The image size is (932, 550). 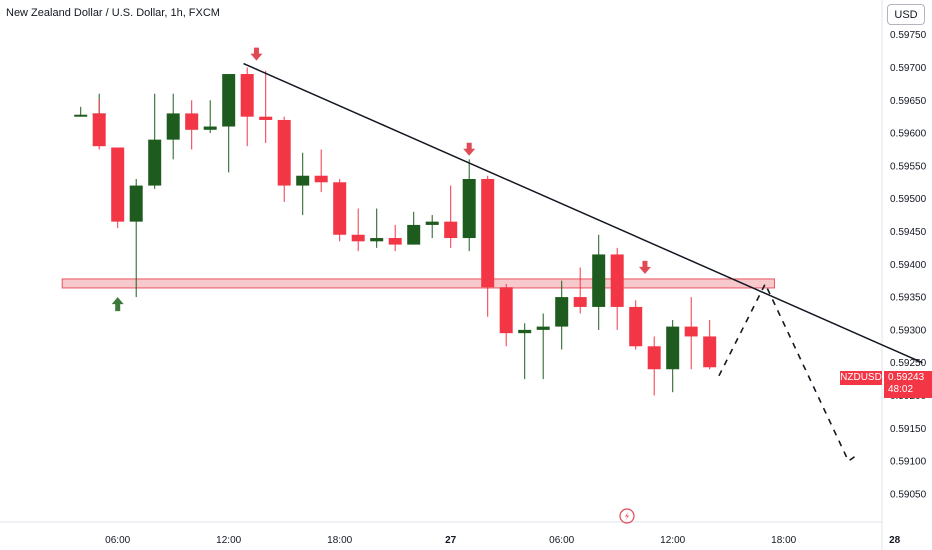 What do you see at coordinates (908, 134) in the screenshot?
I see `y-tick-label: 0.59600` at bounding box center [908, 134].